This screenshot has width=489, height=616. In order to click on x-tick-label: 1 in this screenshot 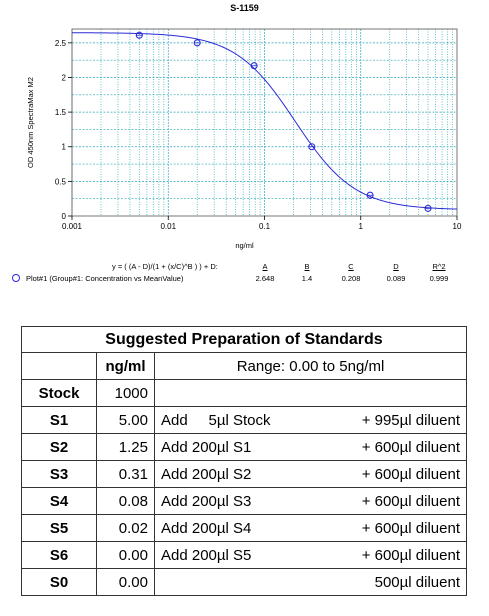, I will do `click(361, 226)`.